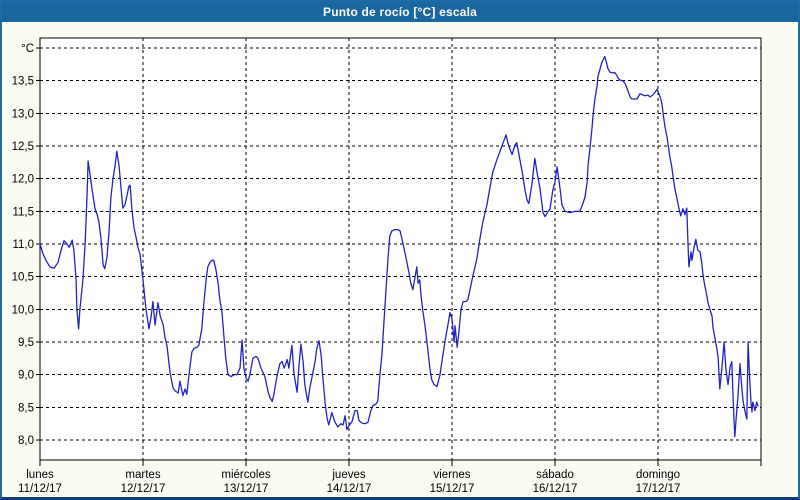 The width and height of the screenshot is (800, 500). I want to click on y-tick-label: 10,0, so click(23, 310).